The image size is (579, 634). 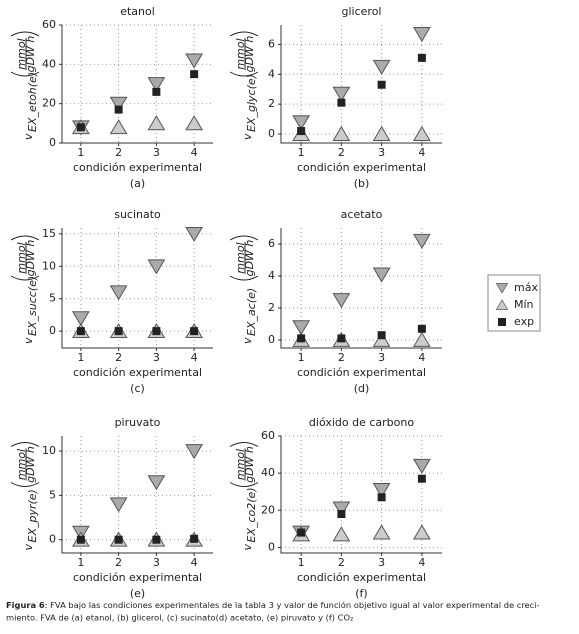 I want to click on chart-title: etanol, so click(x=137, y=11).